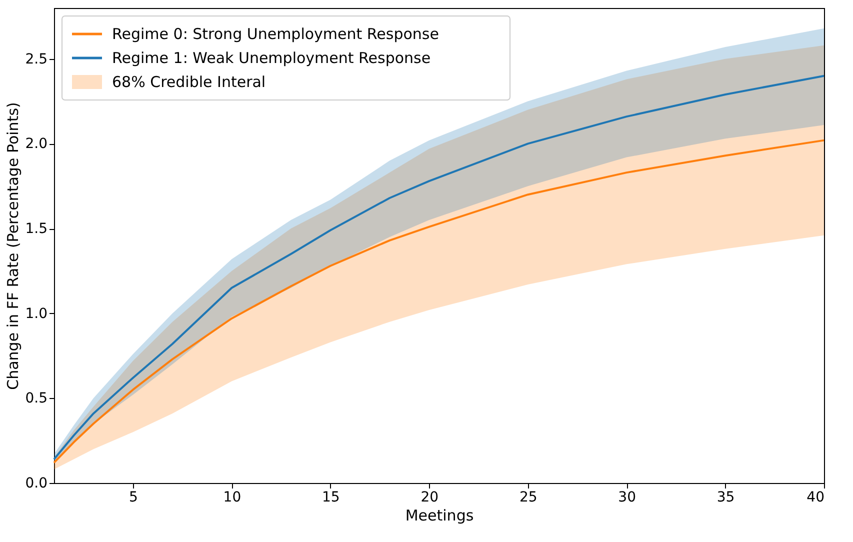 The width and height of the screenshot is (853, 542). What do you see at coordinates (133, 498) in the screenshot?
I see `x-tick-label: 5` at bounding box center [133, 498].